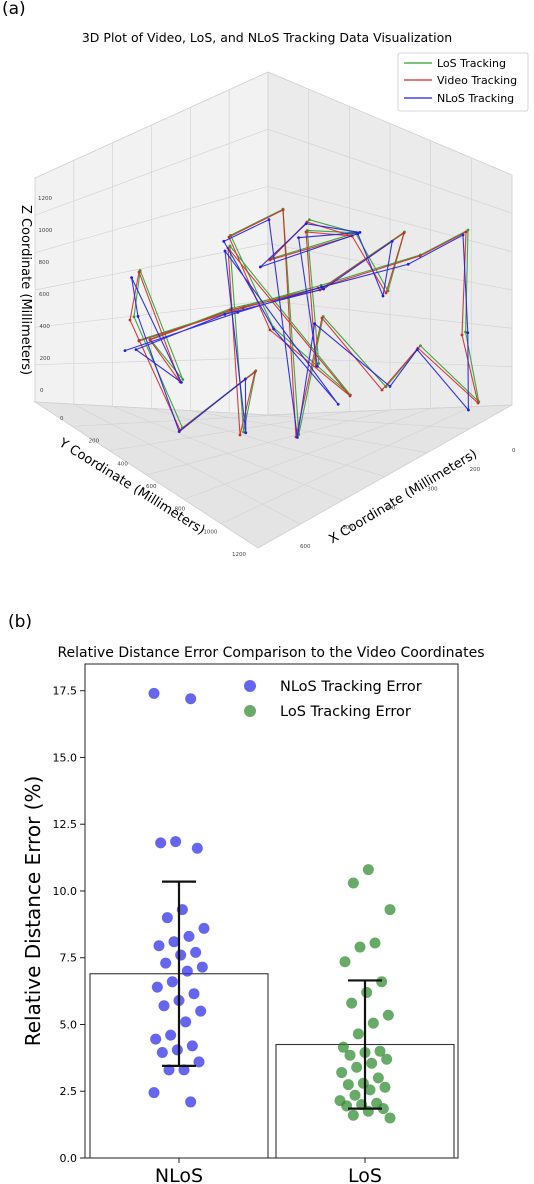  I want to click on x-tick-label: 600, so click(305, 547).